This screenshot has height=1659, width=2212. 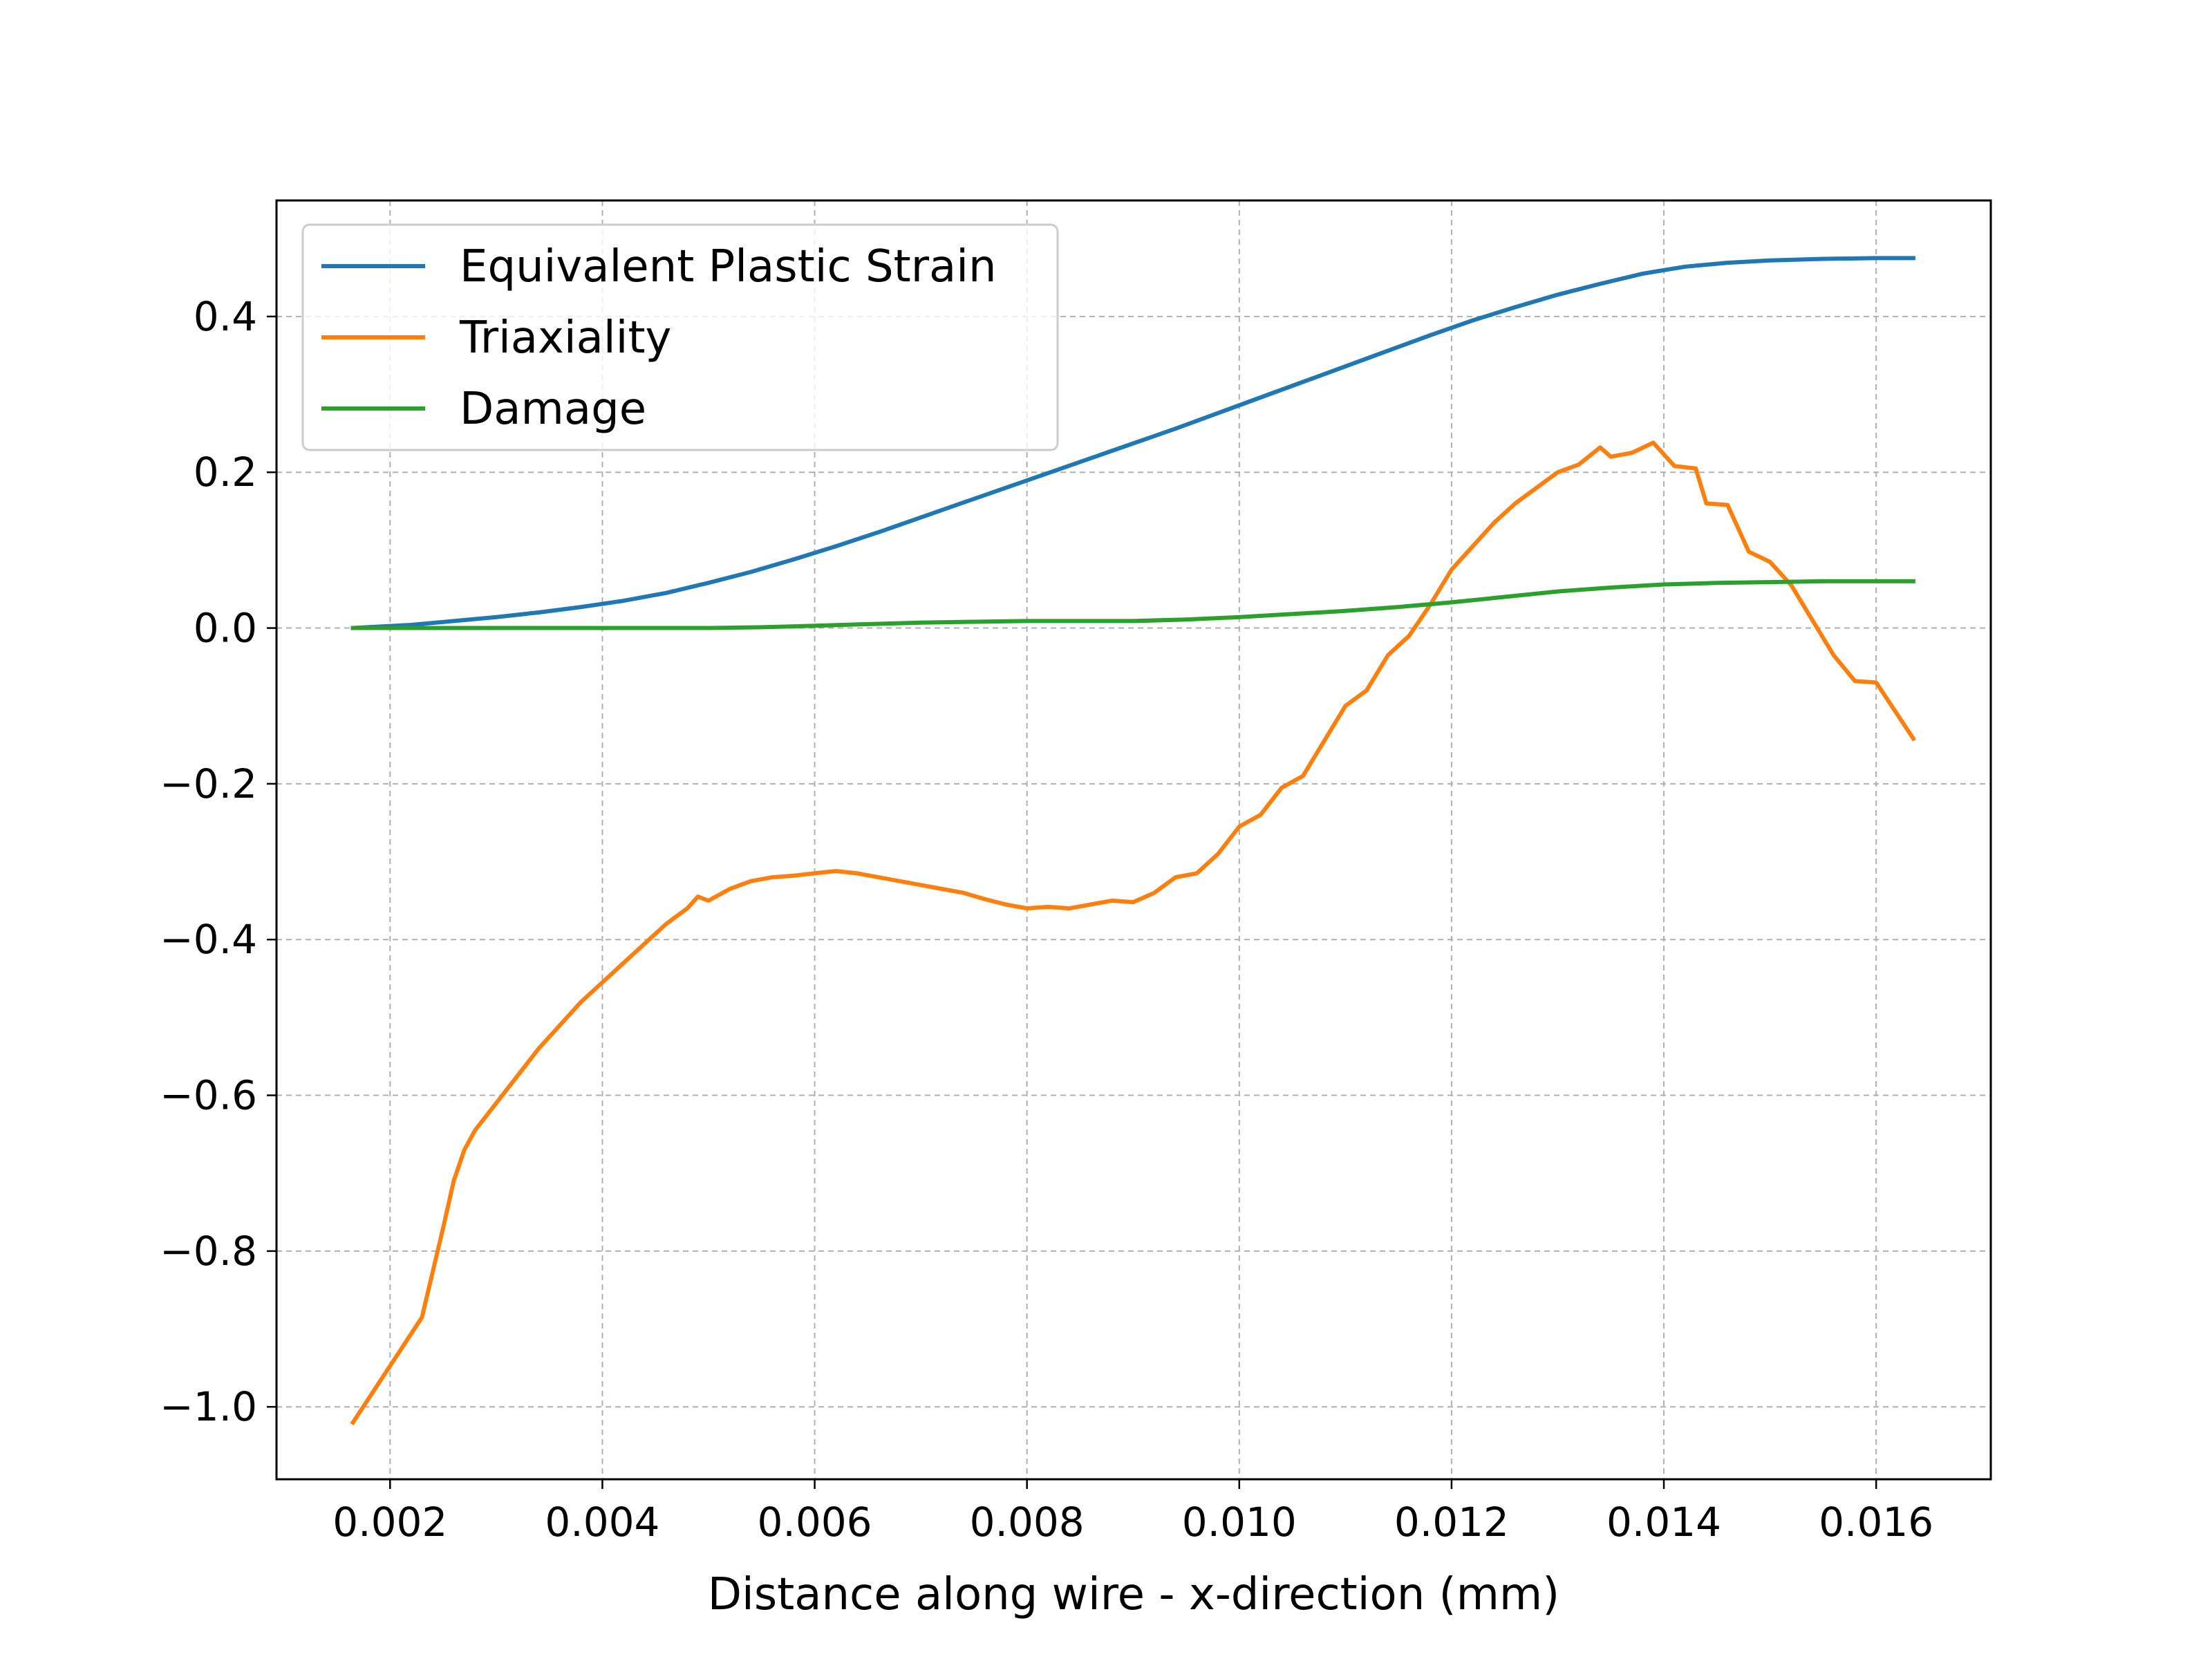 I want to click on legend-box, so click(x=680, y=337).